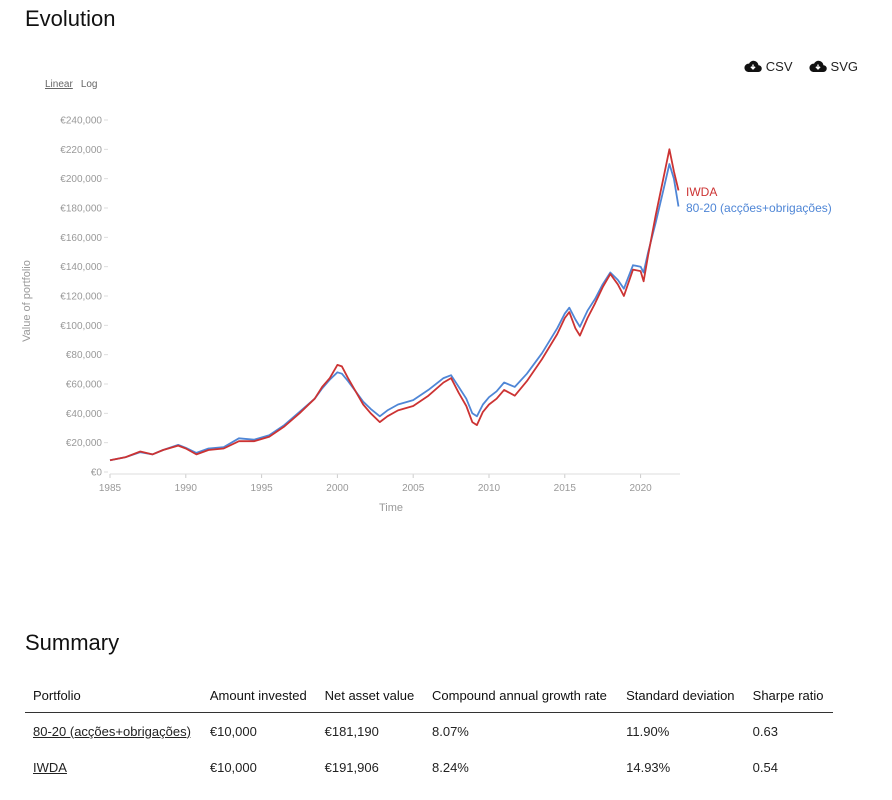  Describe the element at coordinates (801, 66) in the screenshot. I see `download-buttons: CSV SVG` at that location.